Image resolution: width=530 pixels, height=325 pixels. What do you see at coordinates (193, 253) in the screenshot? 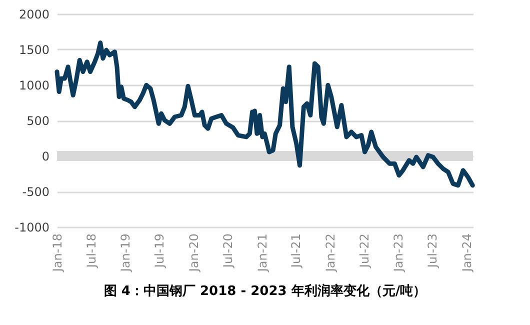
I see `x-tick-label: Jan-20` at bounding box center [193, 253].